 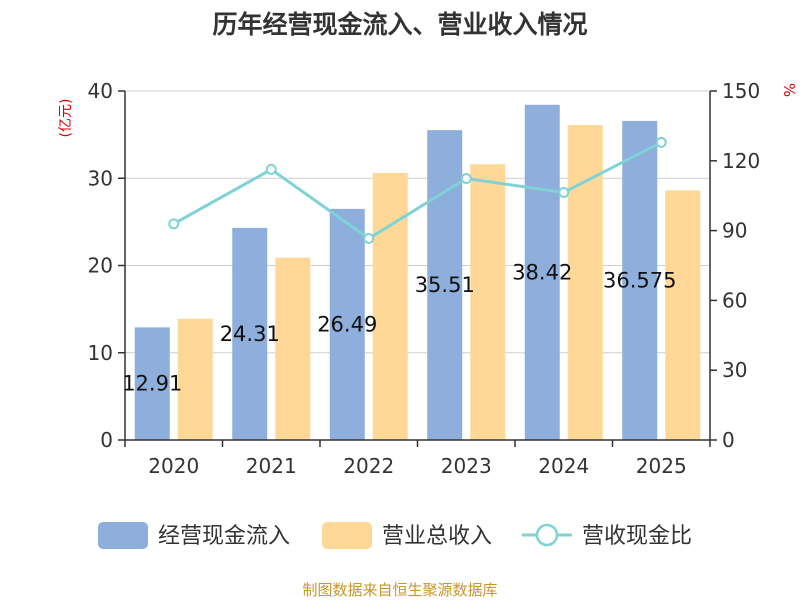 What do you see at coordinates (547, 535) in the screenshot?
I see `legend-marker` at bounding box center [547, 535].